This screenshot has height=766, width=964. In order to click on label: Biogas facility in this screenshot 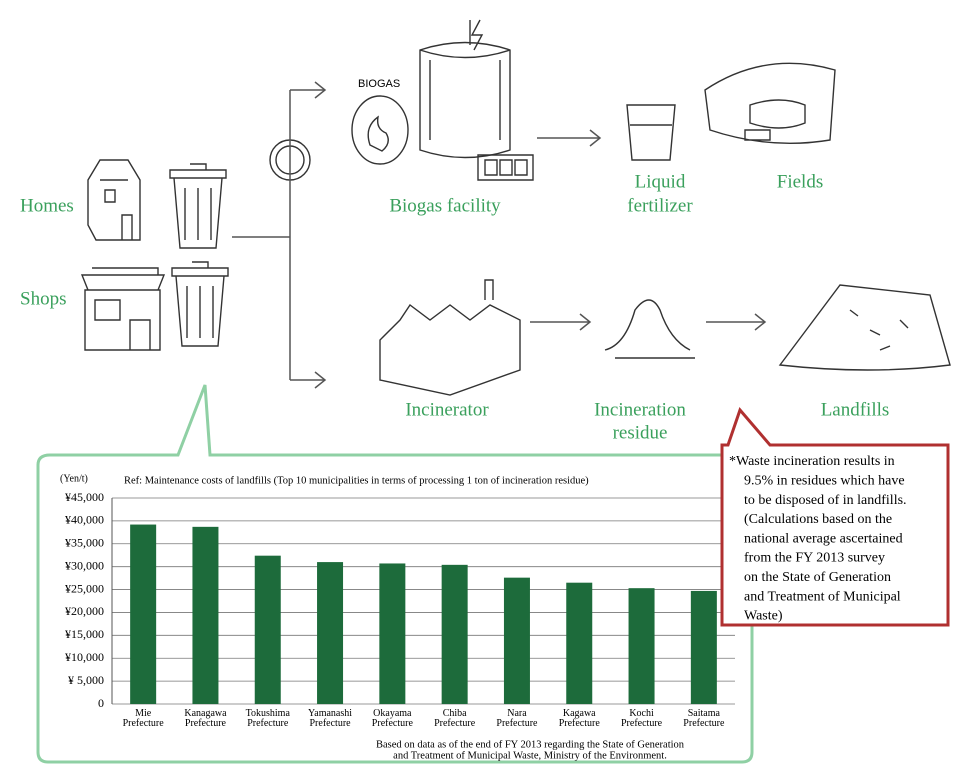, I will do `click(445, 205)`.